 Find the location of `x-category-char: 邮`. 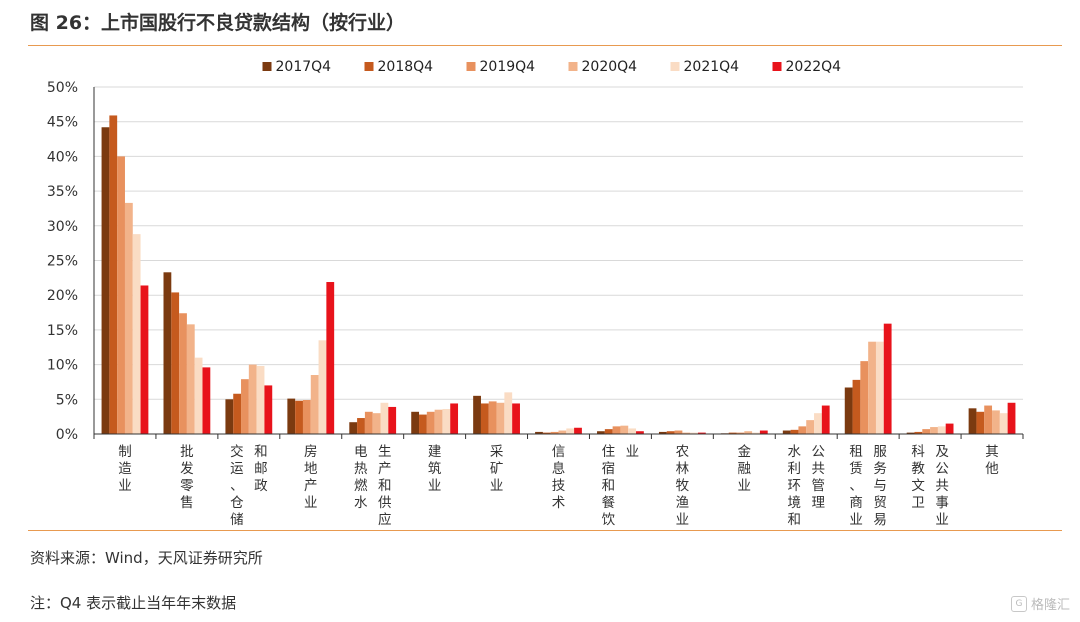

x-category-char: 邮 is located at coordinates (261, 469).